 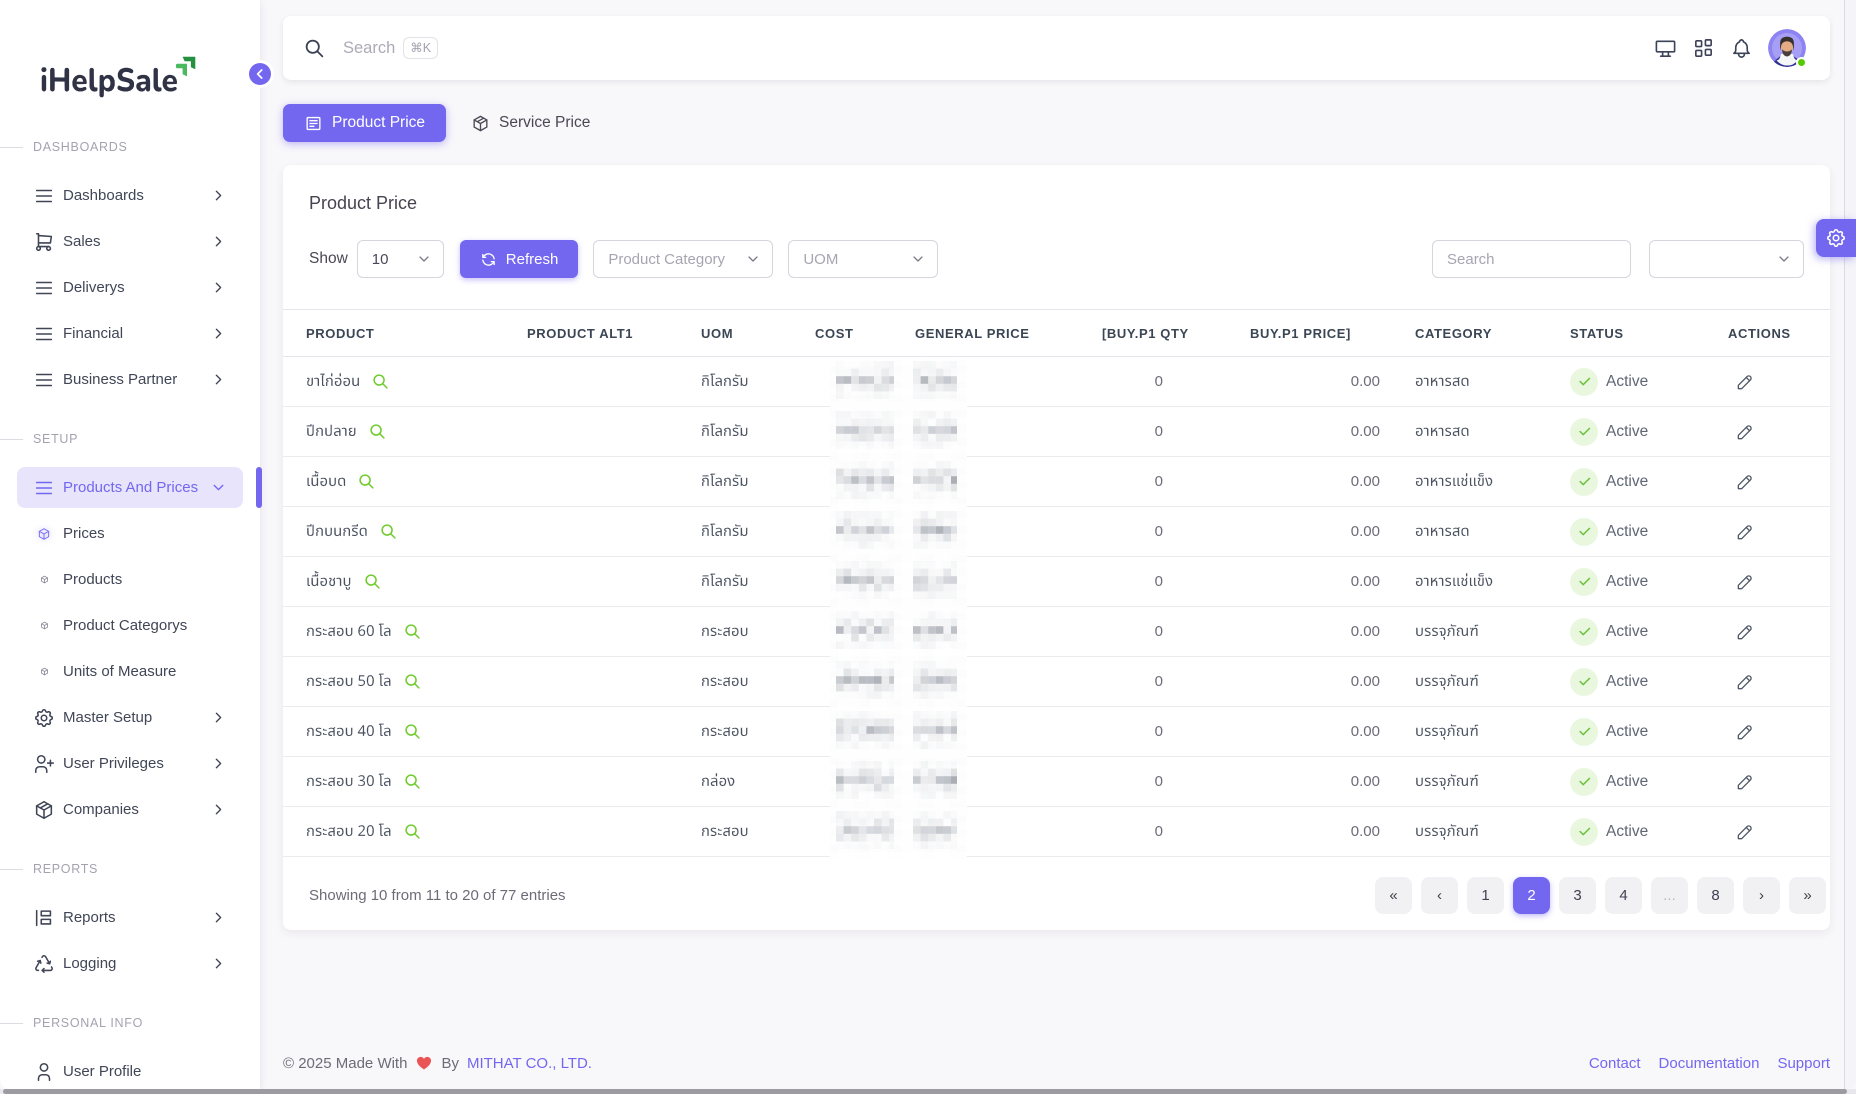 What do you see at coordinates (1614, 1063) in the screenshot?
I see `footer-link-contact: Contact` at bounding box center [1614, 1063].